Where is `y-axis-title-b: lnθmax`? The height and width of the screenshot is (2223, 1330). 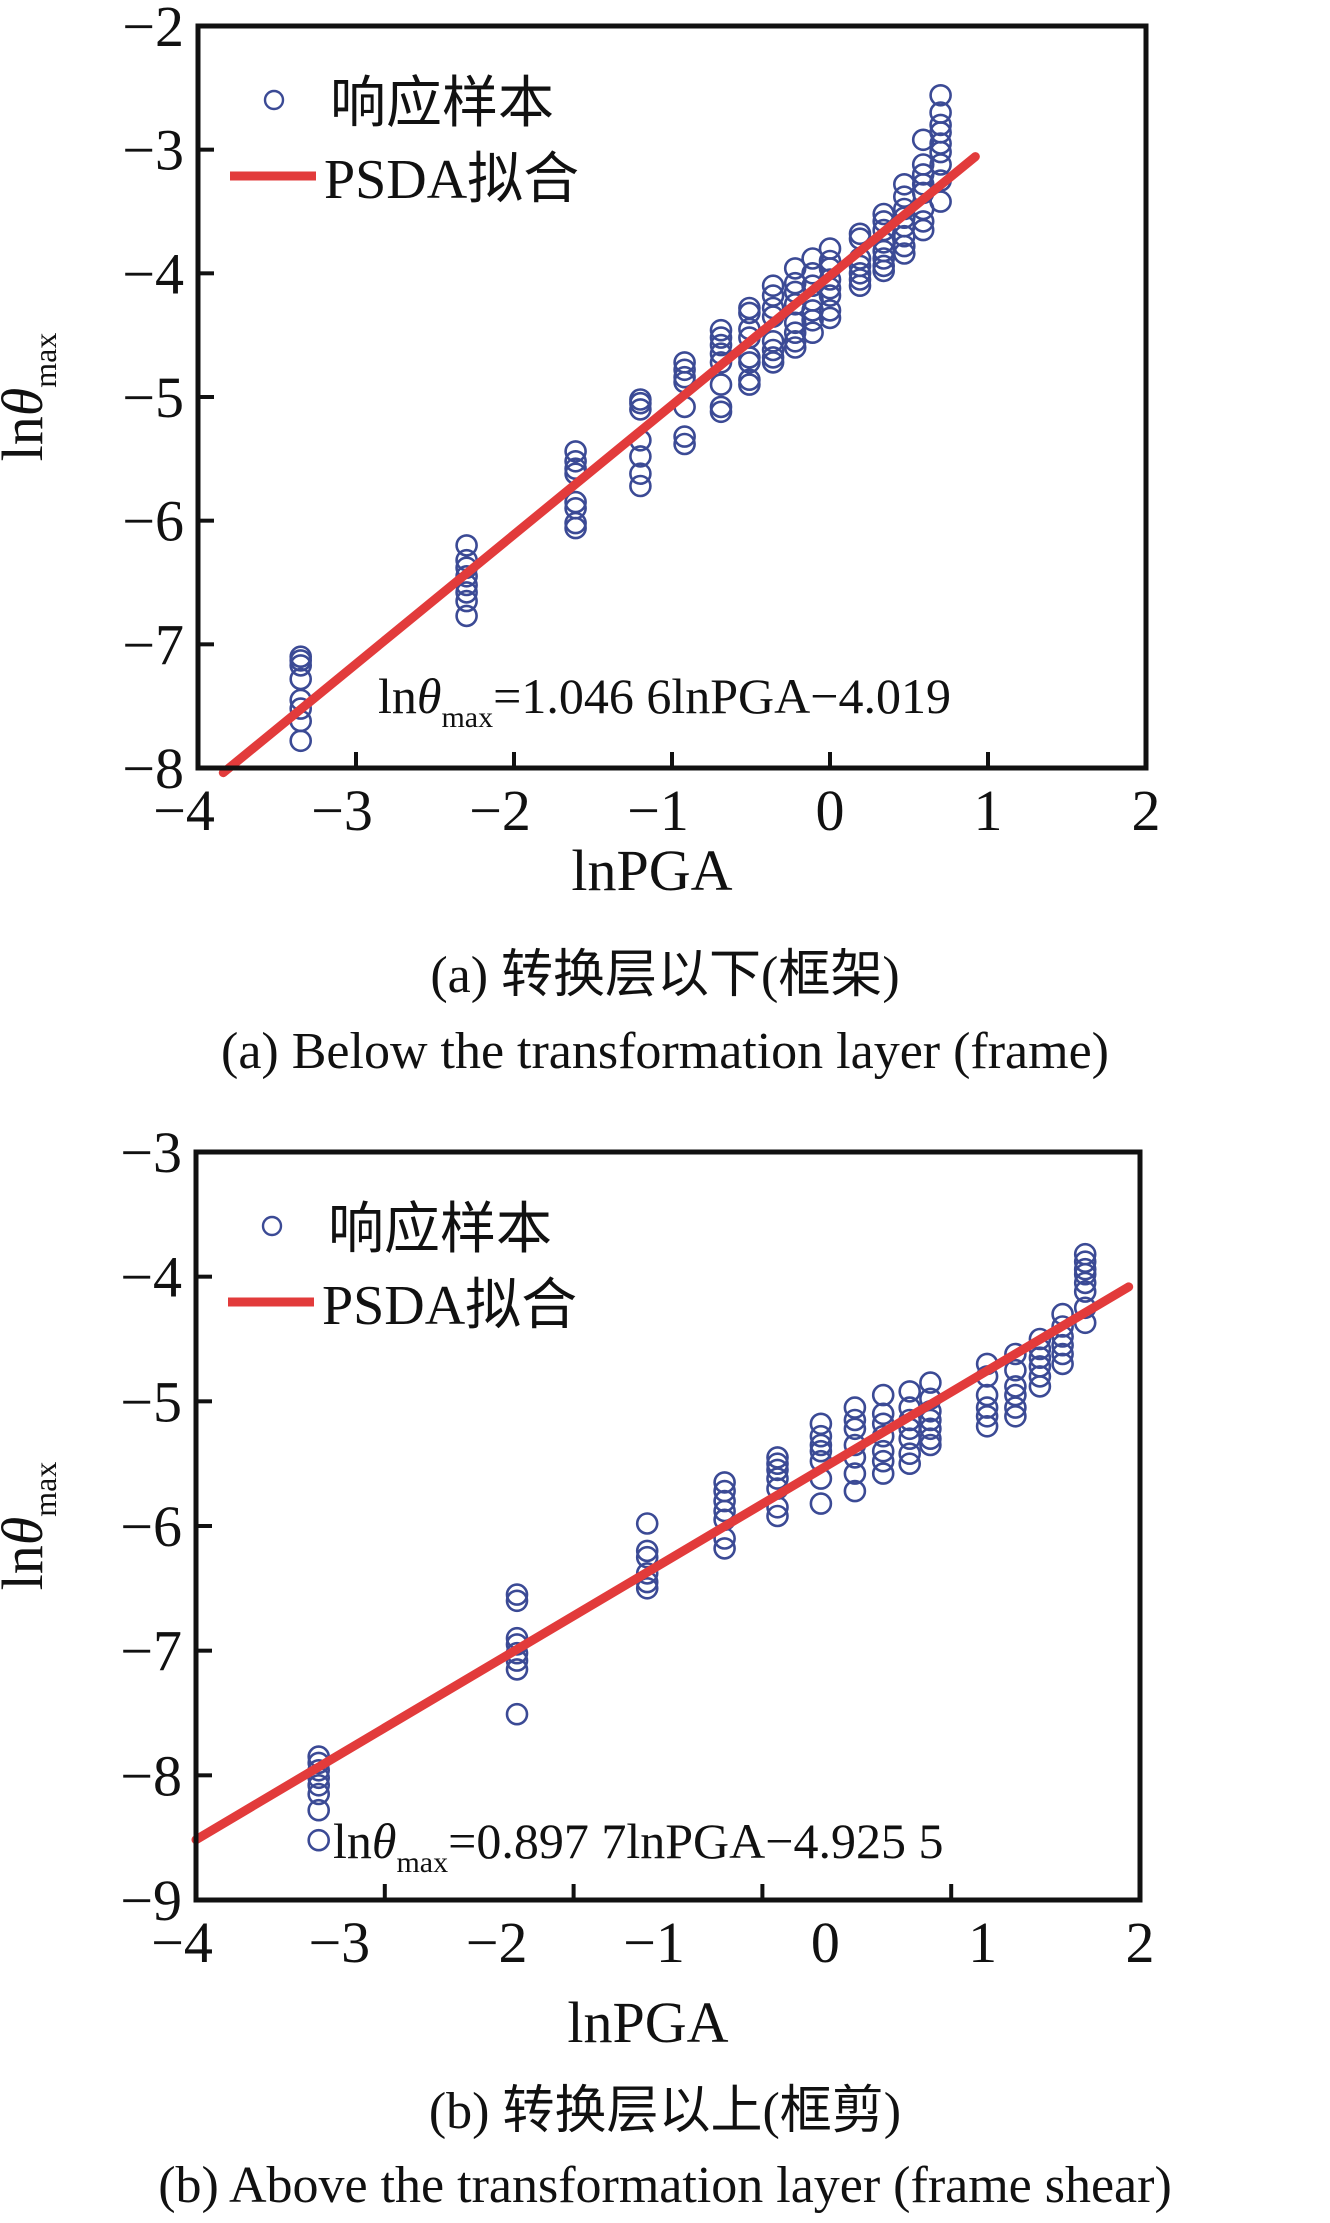 y-axis-title-b: lnθmax is located at coordinates (31, 1526).